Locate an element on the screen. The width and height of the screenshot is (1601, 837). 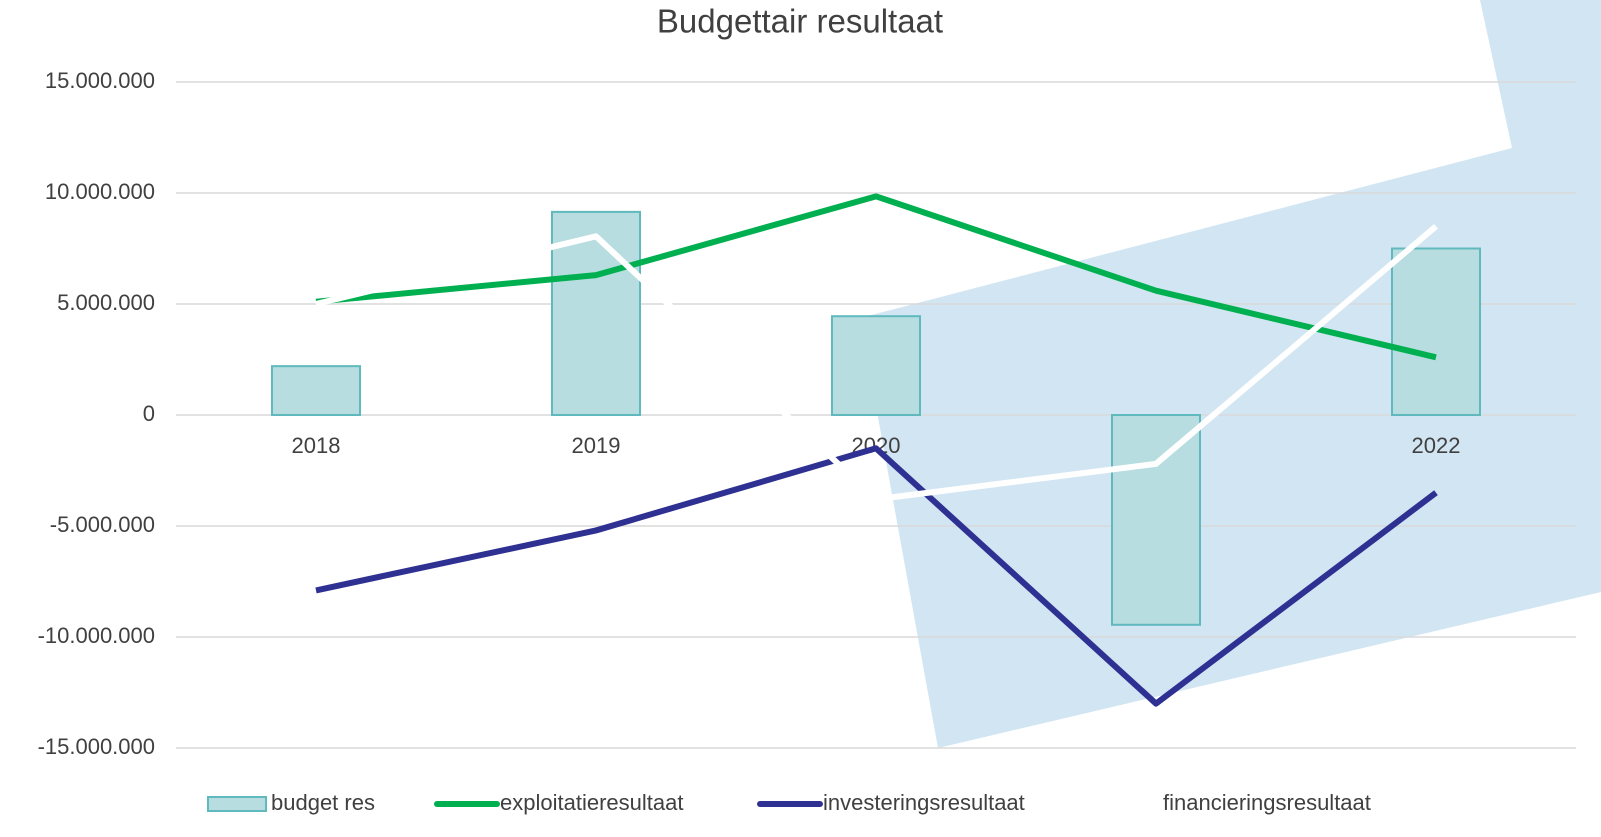
line is located at coordinates (876, 277).